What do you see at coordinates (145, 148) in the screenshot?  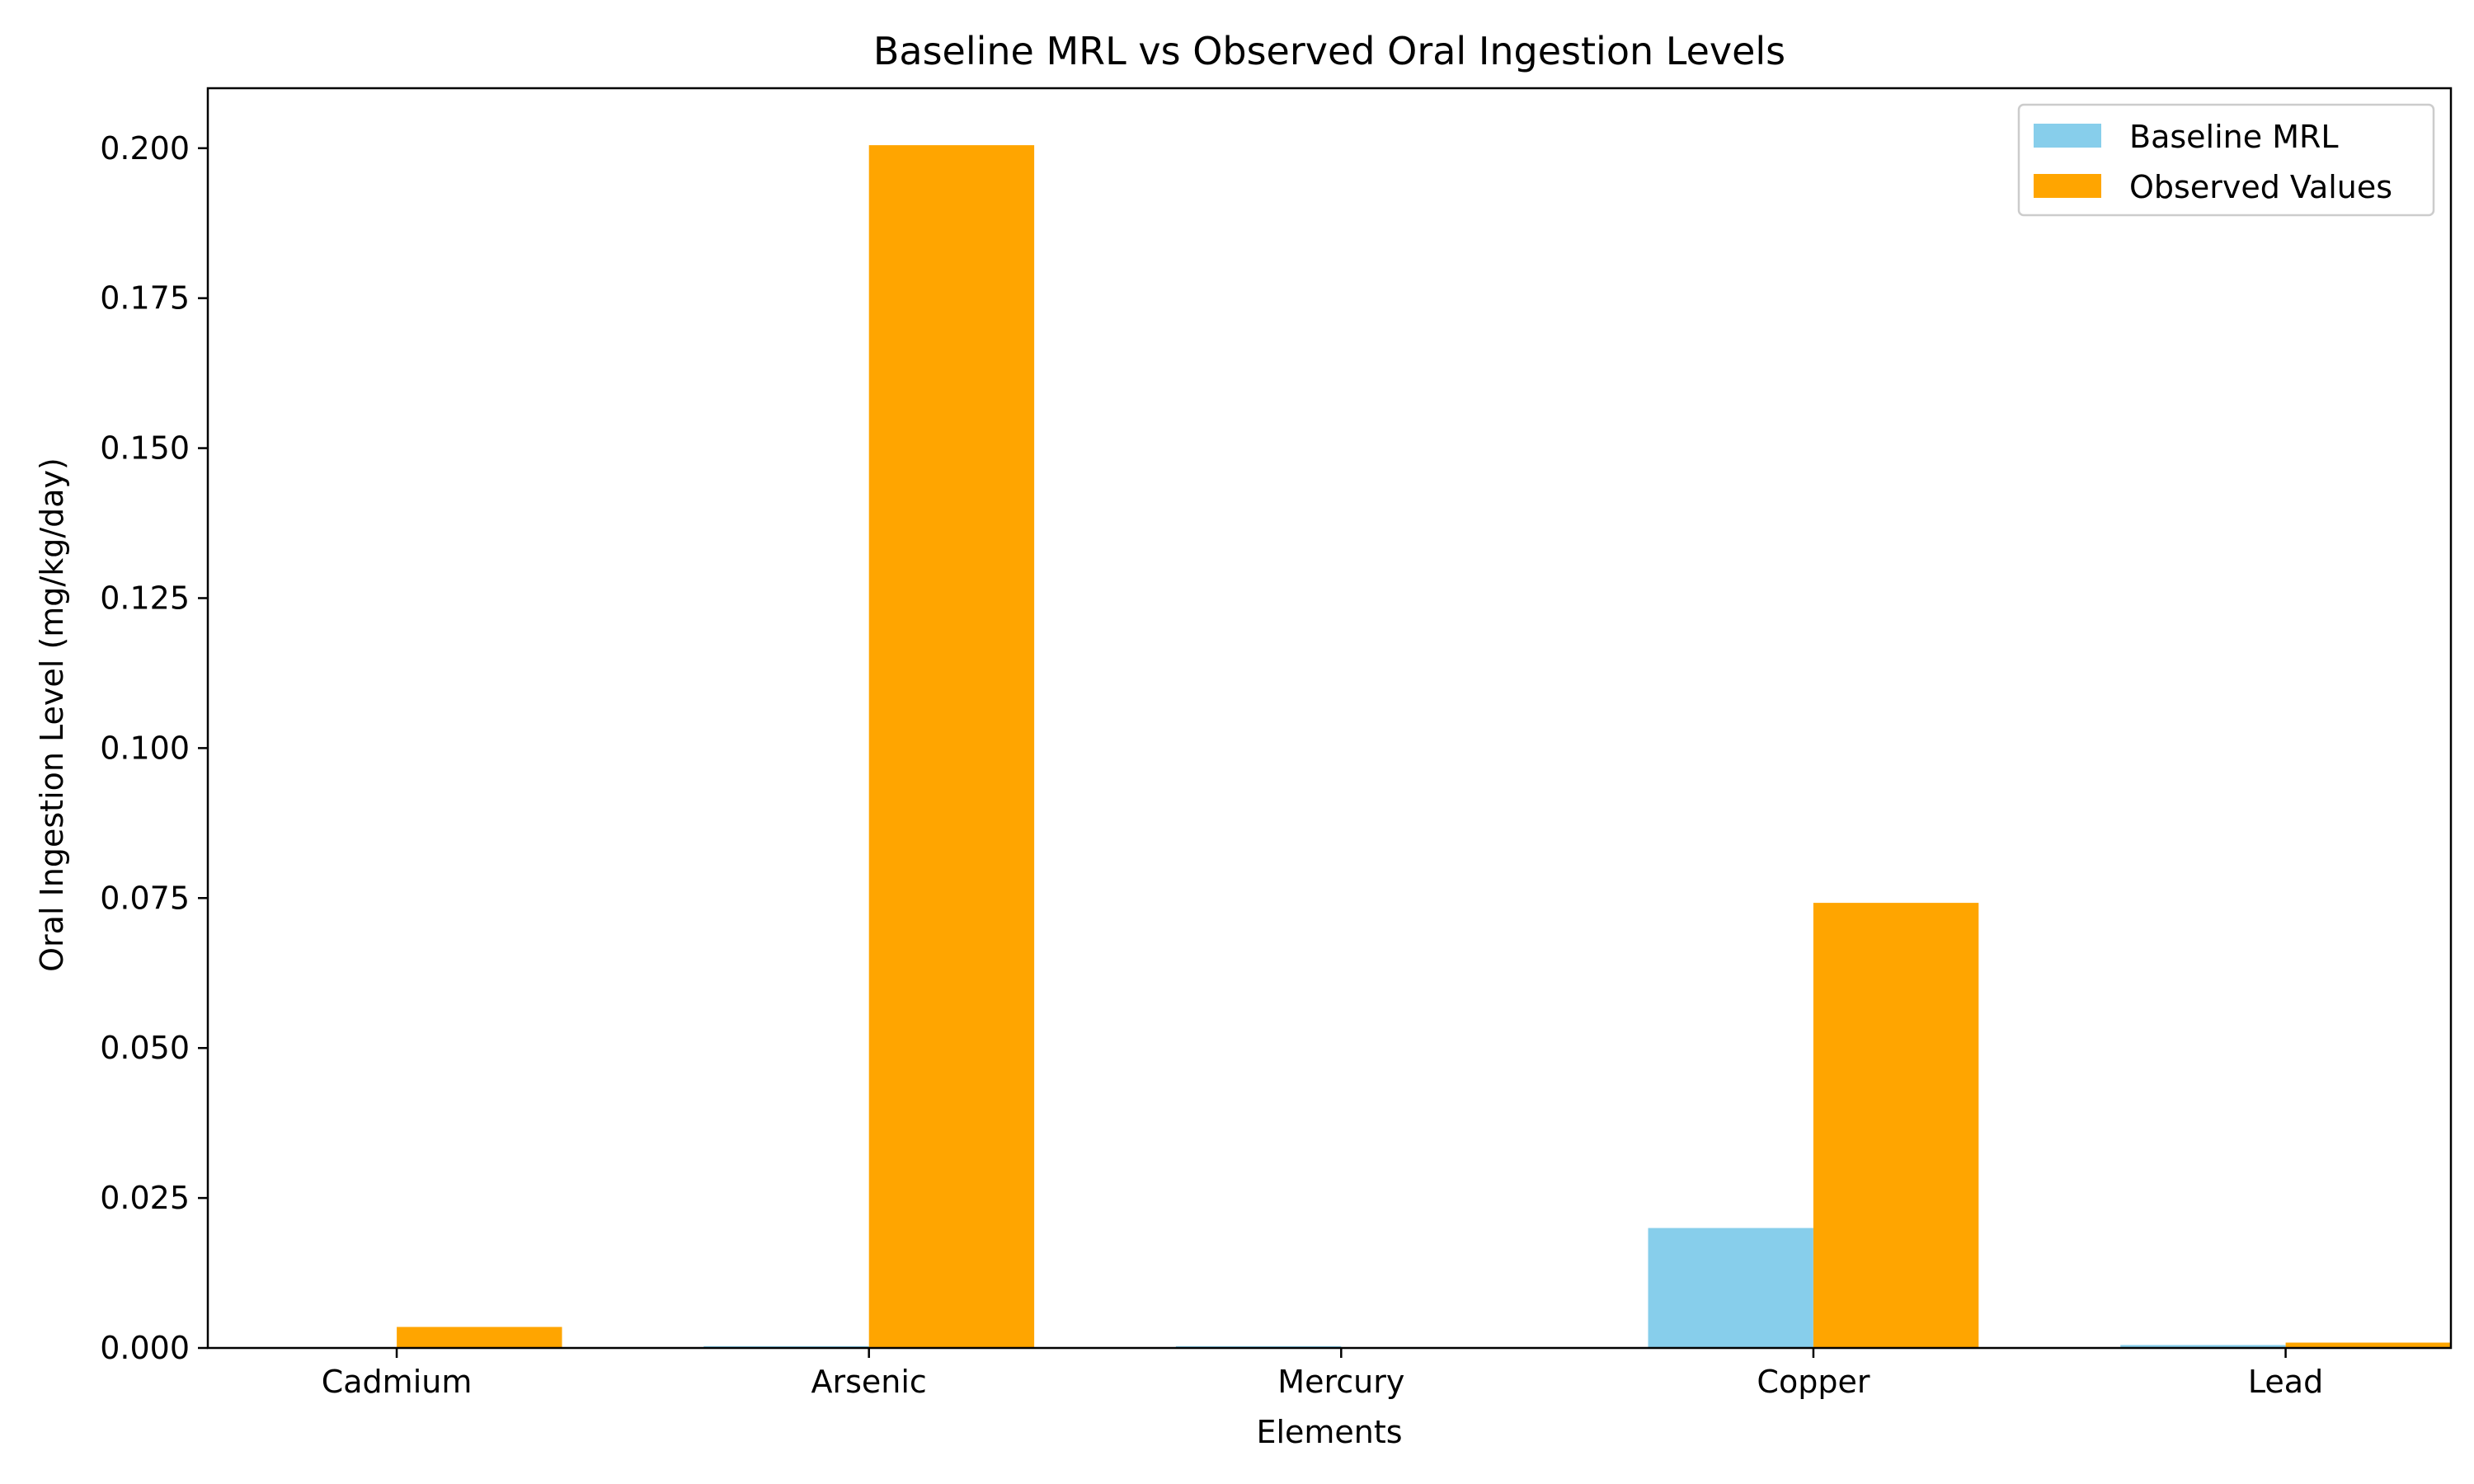 I see `y-tick-label: 0.200` at bounding box center [145, 148].